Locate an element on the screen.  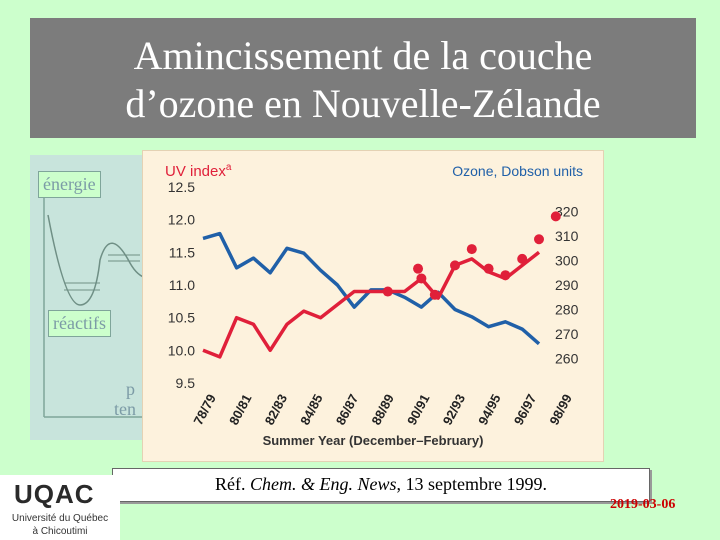
left-tick-label: 12.5 is located at coordinates (181, 187).